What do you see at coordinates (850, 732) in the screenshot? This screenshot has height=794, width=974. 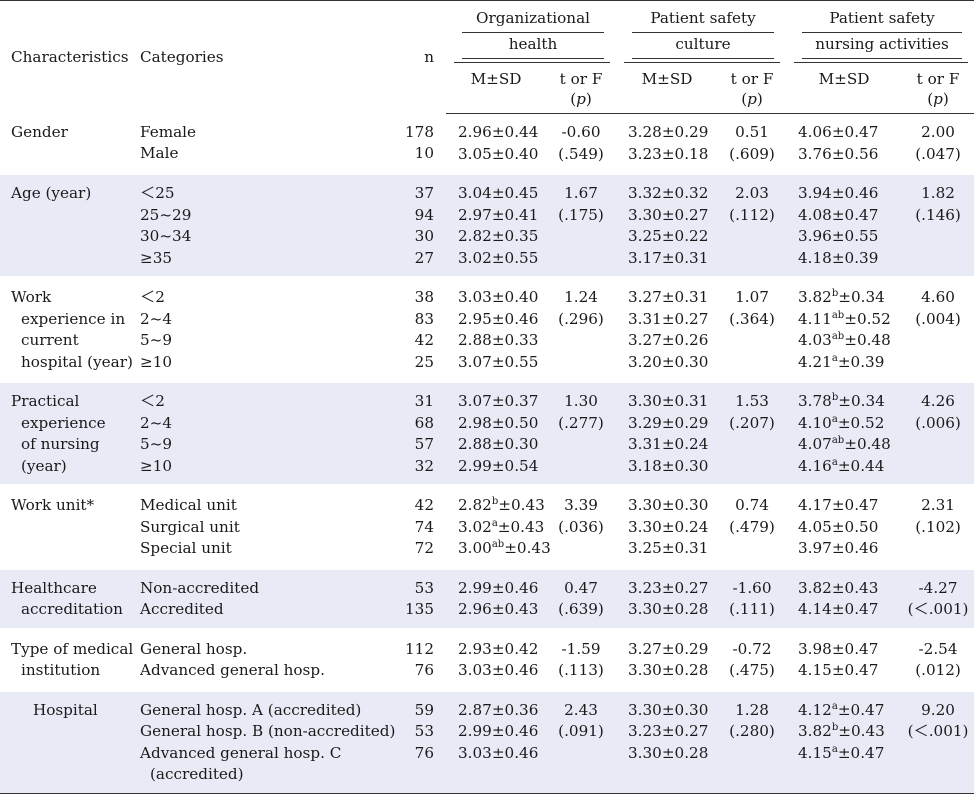 I see `safety-nursing-msd-cell-line: 3.82b±0.43` at bounding box center [850, 732].